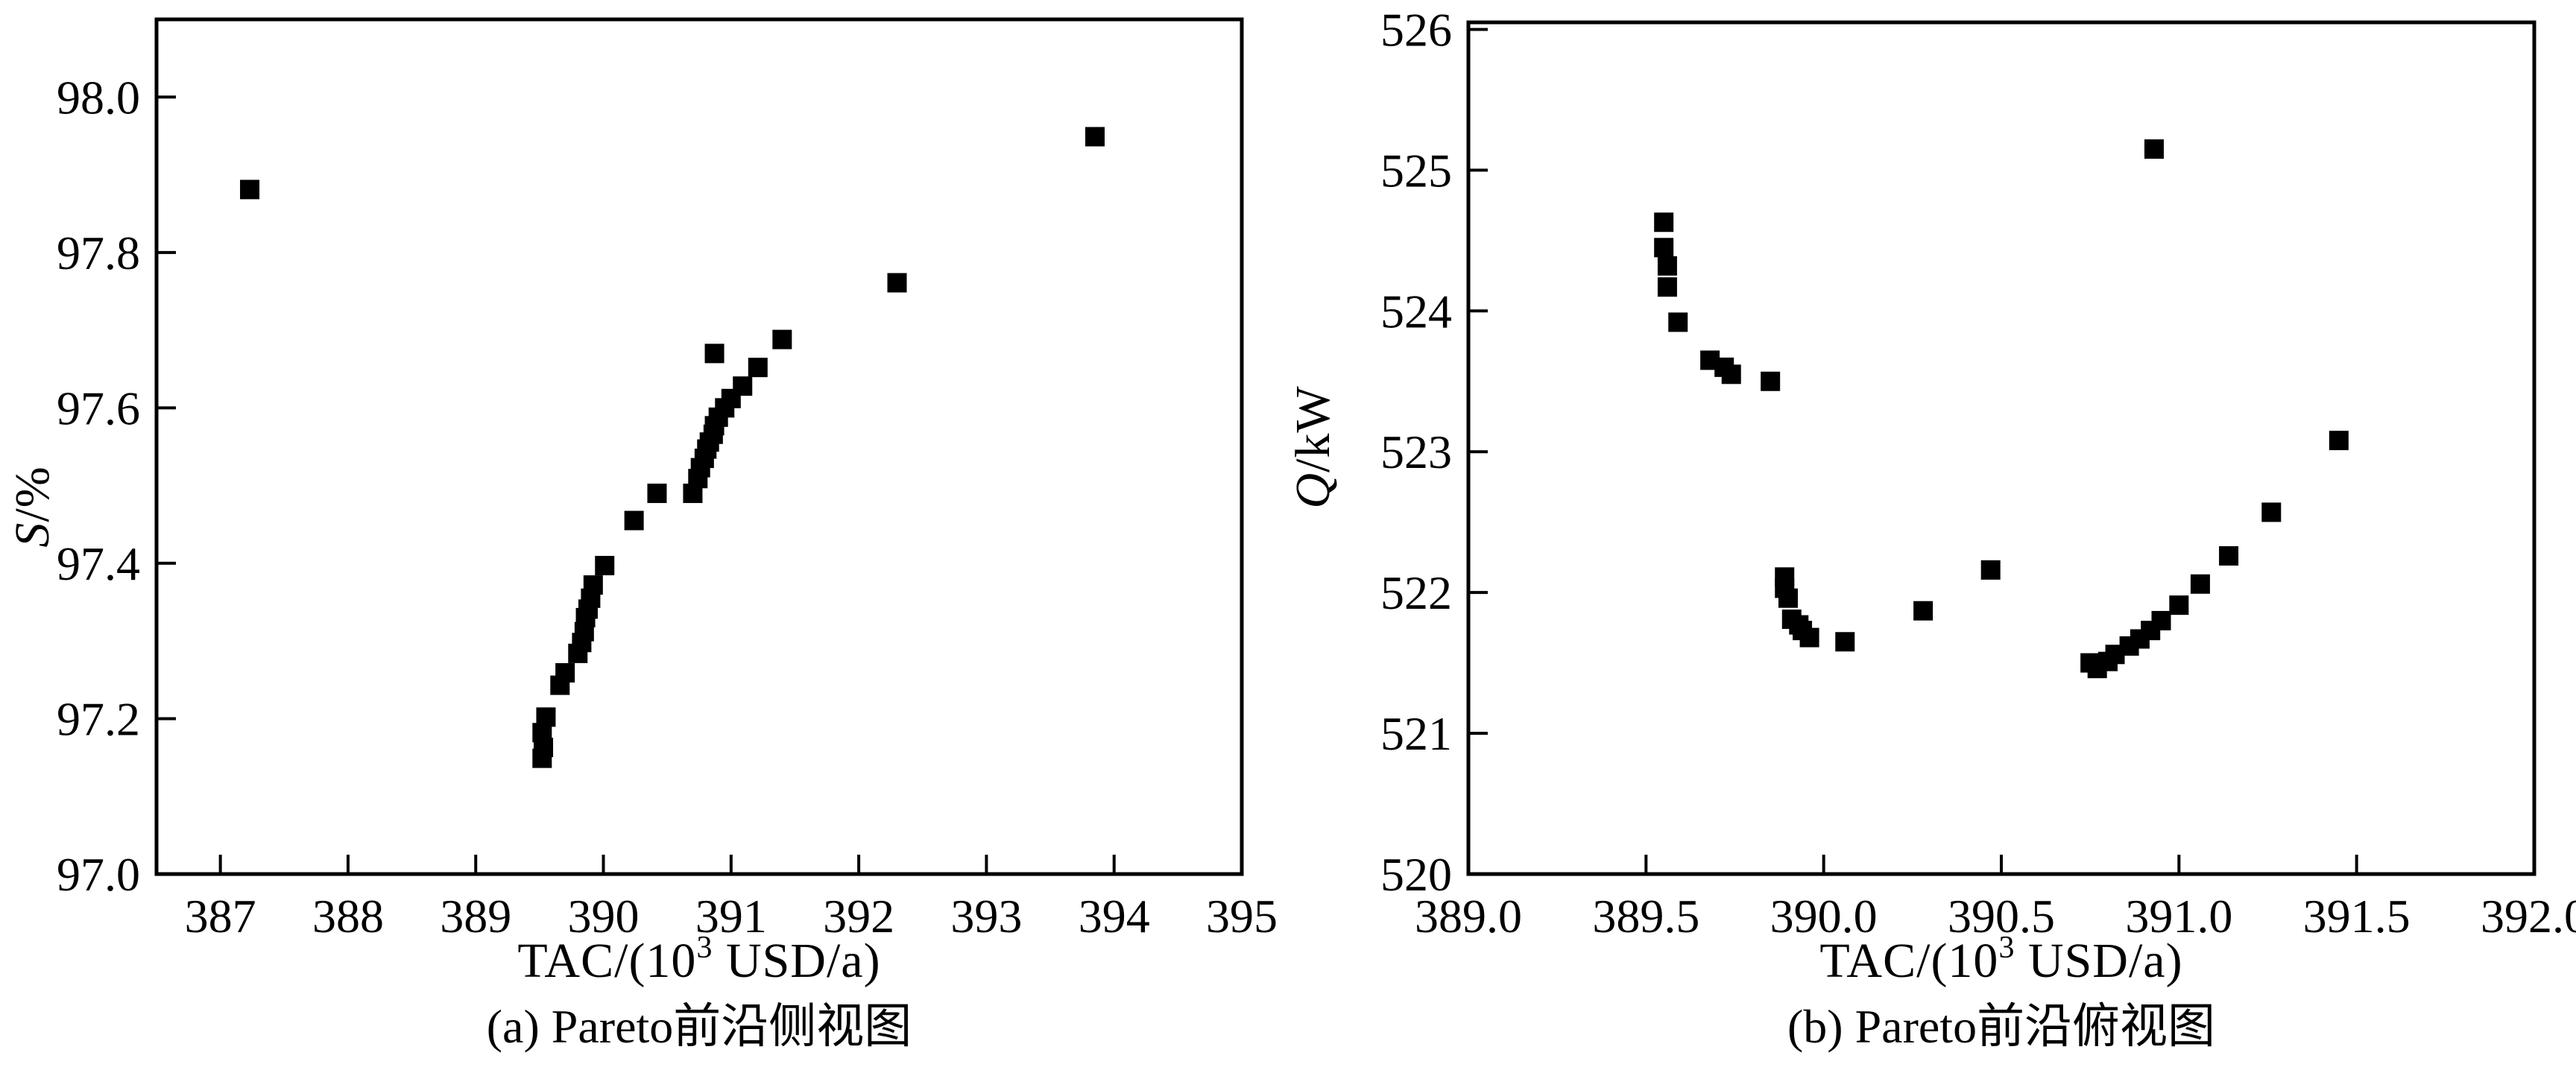 This screenshot has height=1073, width=2576. Describe the element at coordinates (1909, 961) in the screenshot. I see `chart-b-x-title-pre: TAC/(10` at that location.